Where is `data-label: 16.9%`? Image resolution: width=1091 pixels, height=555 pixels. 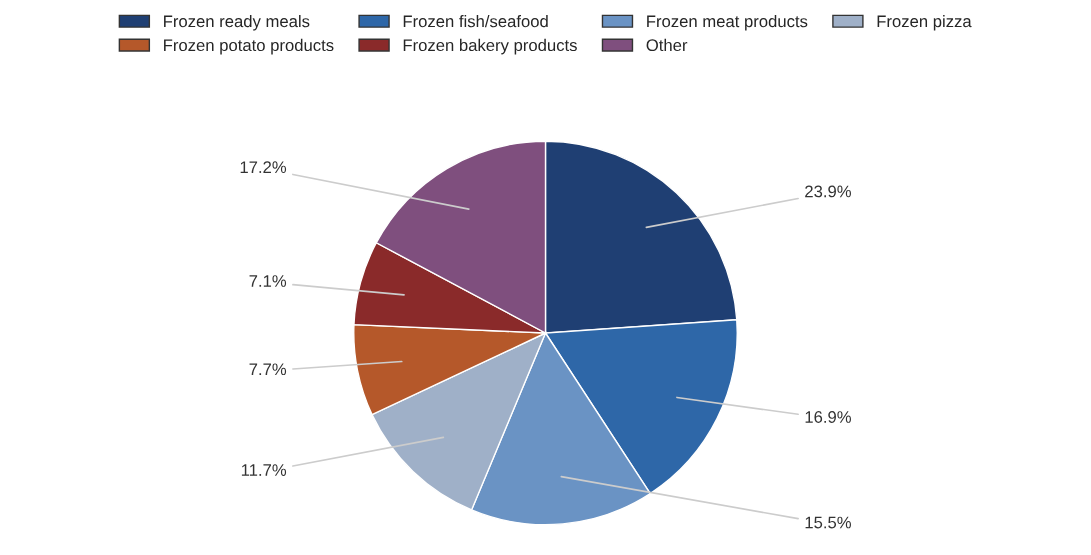 data-label: 16.9% is located at coordinates (828, 417).